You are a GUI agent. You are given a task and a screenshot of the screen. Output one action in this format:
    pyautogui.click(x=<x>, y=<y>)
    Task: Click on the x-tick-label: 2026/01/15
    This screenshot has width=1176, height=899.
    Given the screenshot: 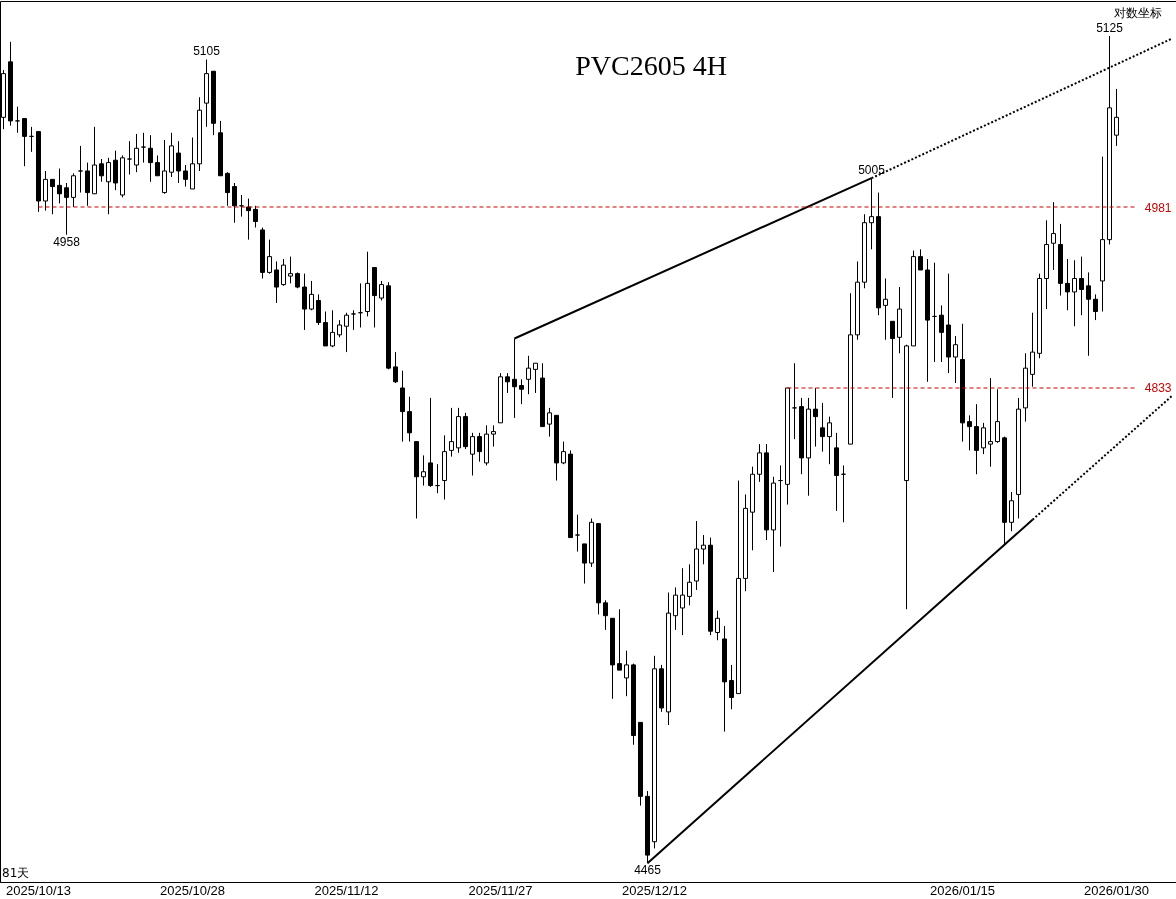 What is the action you would take?
    pyautogui.click(x=962, y=890)
    